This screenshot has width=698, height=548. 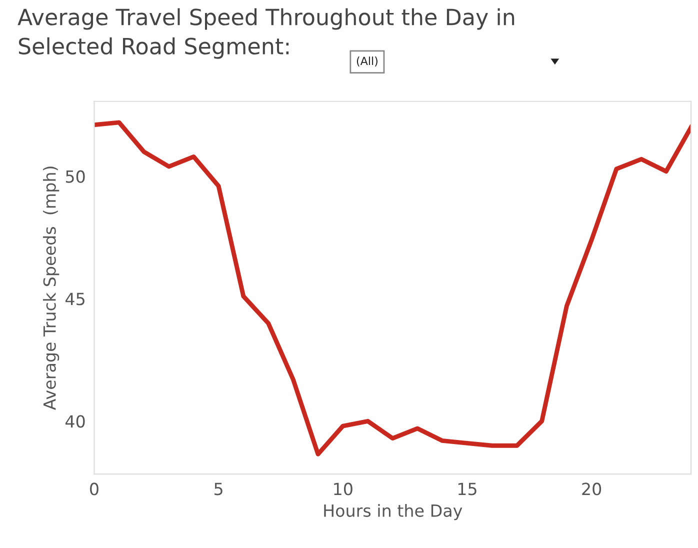 I want to click on x-tick-label: 15, so click(x=467, y=489).